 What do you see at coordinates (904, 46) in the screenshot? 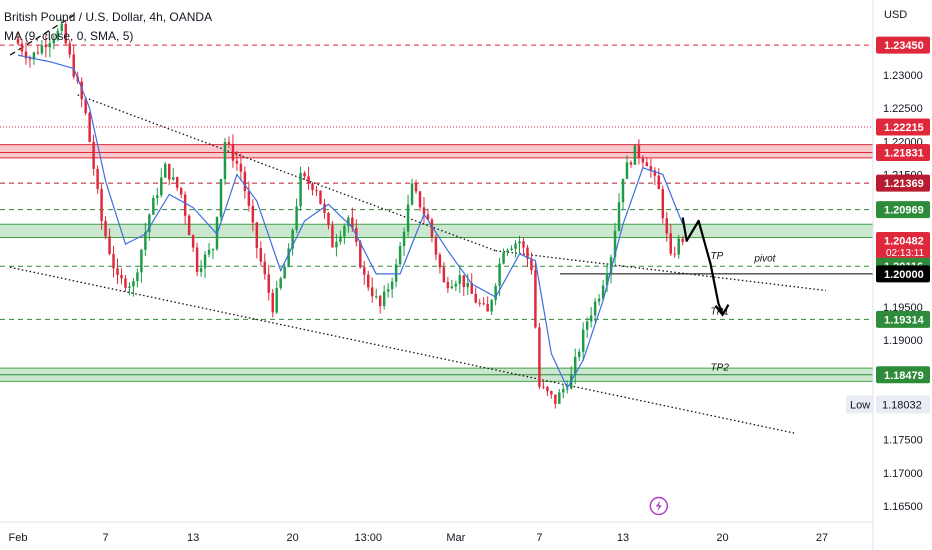
I see `price-tag-label: 1.23450` at bounding box center [904, 46].